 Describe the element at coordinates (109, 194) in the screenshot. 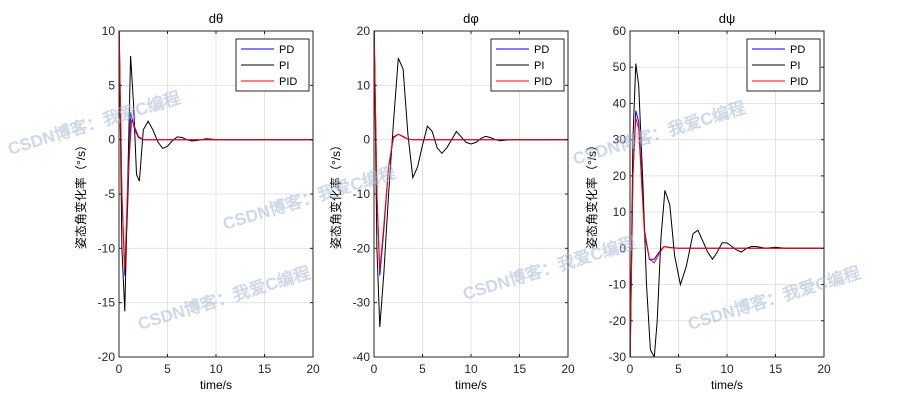

I see `y-tick-label: -5` at that location.